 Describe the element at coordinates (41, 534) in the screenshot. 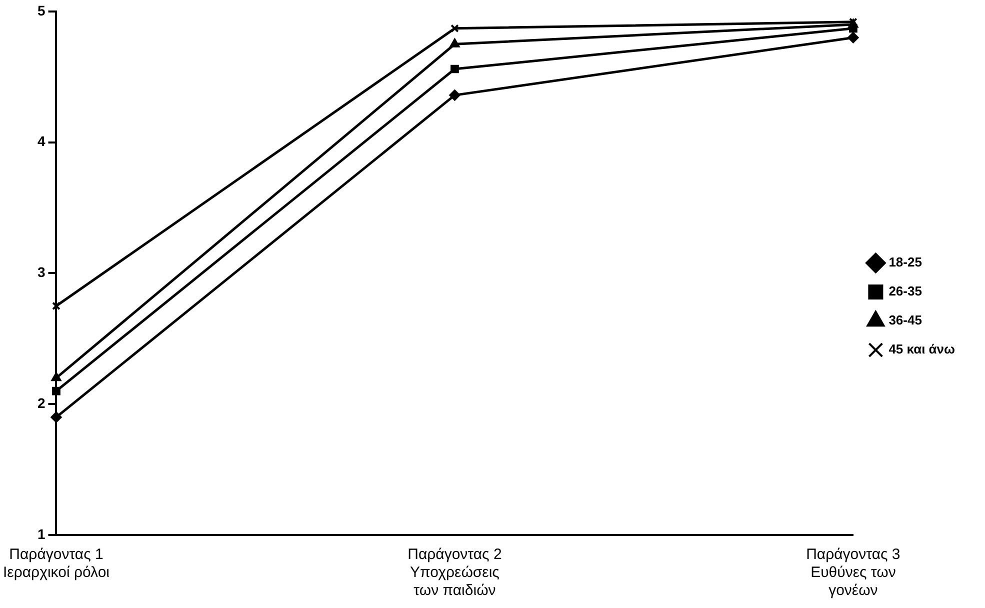

I see `y-tick-label: 1` at that location.